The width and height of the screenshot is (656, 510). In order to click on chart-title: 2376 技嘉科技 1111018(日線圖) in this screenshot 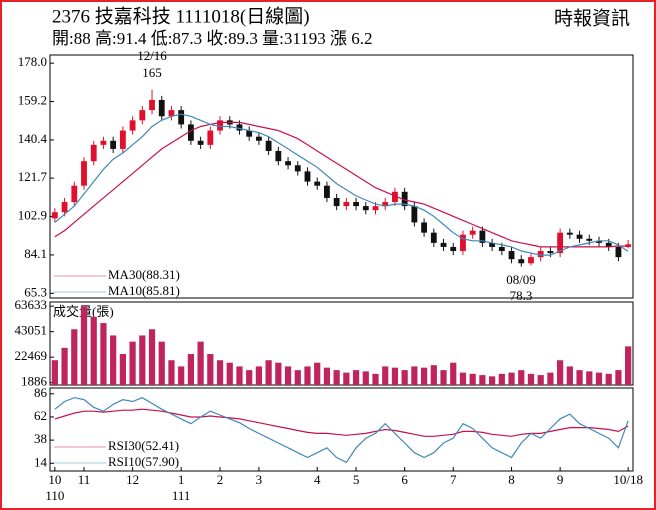, I will do `click(181, 16)`.